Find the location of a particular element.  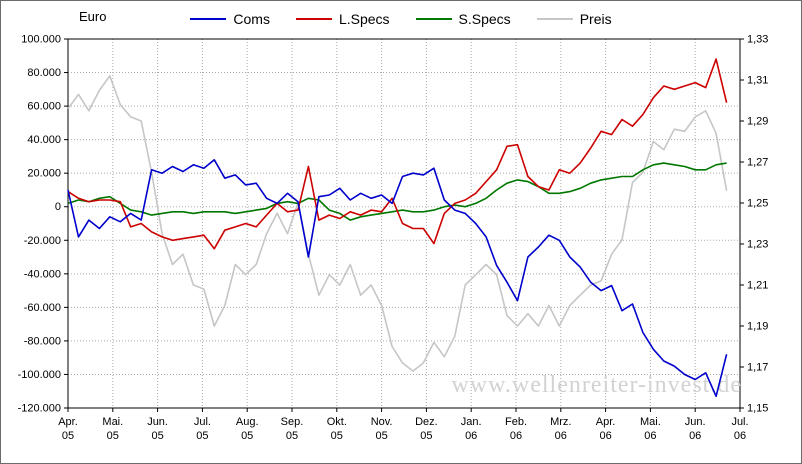

legend-swatch-lspecs is located at coordinates (313, 19).